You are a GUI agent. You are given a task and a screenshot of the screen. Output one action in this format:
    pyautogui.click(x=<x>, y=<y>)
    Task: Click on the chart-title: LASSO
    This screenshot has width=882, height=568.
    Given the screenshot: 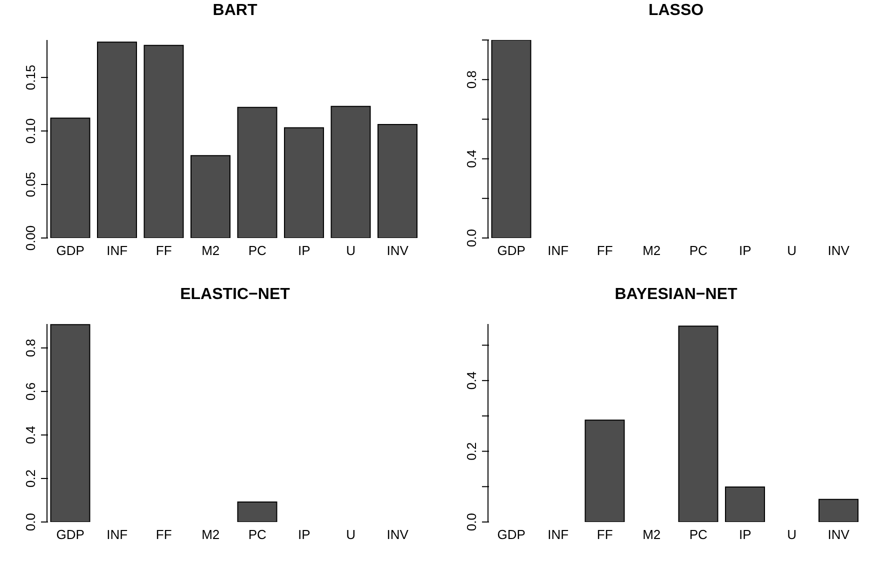 What is the action you would take?
    pyautogui.click(x=676, y=11)
    